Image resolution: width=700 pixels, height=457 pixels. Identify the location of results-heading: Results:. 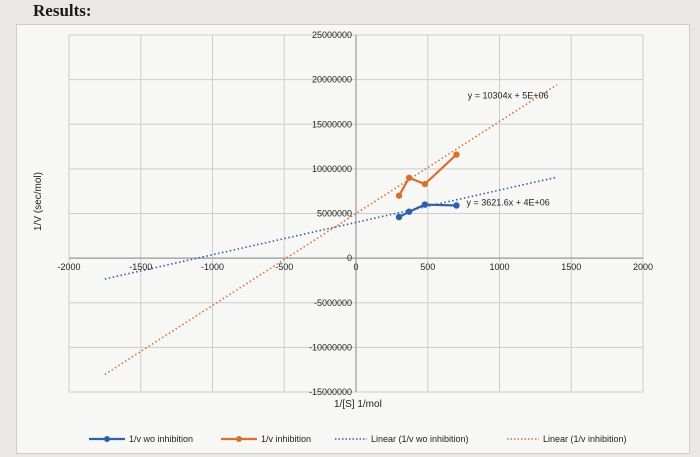
(62, 10).